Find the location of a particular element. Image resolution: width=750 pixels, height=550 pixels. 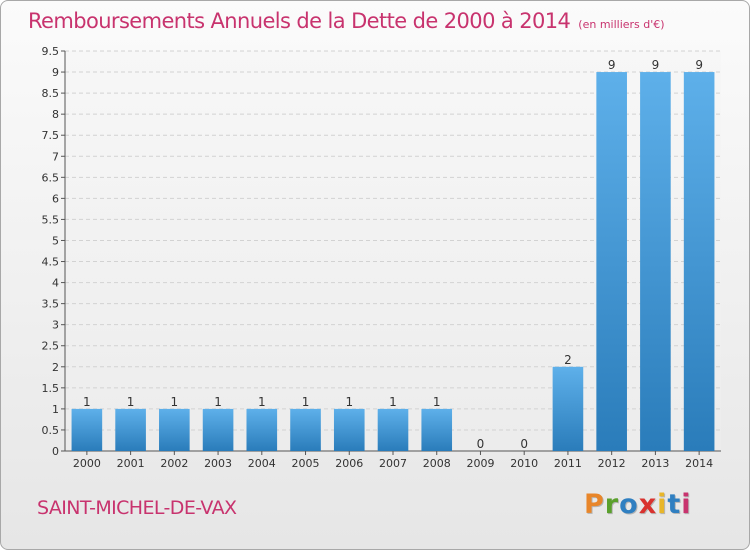

y-tick-label: 2.5 is located at coordinates (51, 346).